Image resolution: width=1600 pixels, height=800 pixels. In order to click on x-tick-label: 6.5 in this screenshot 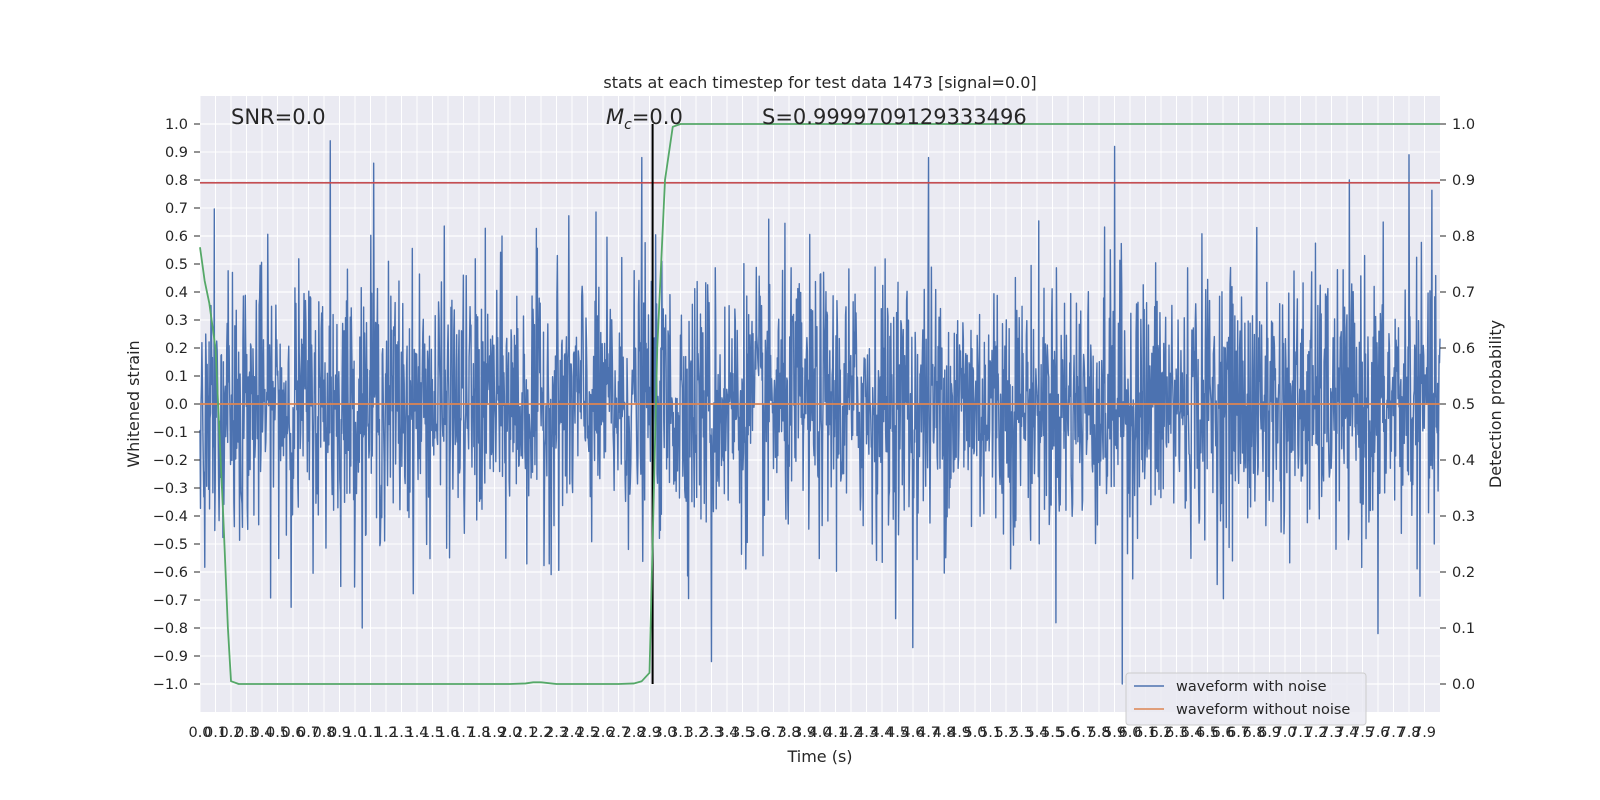, I will do `click(1207, 733)`.